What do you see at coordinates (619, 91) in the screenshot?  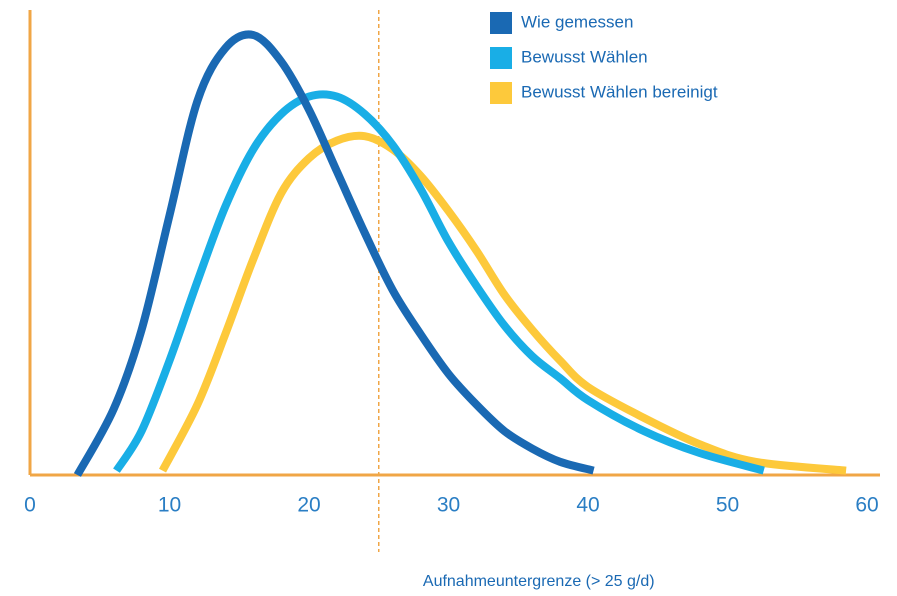 I see `legend-label: Bewusst Wählen bereinigt` at bounding box center [619, 91].